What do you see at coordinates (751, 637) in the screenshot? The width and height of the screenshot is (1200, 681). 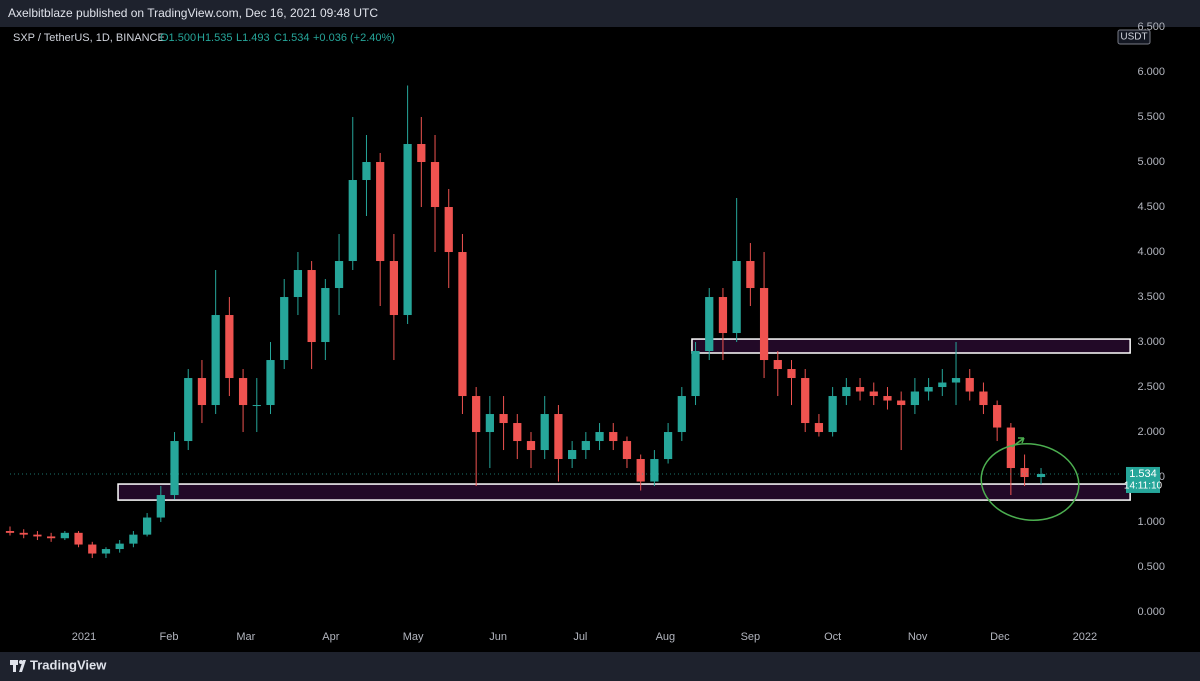 I see `x-tick-label: Sep` at bounding box center [751, 637].